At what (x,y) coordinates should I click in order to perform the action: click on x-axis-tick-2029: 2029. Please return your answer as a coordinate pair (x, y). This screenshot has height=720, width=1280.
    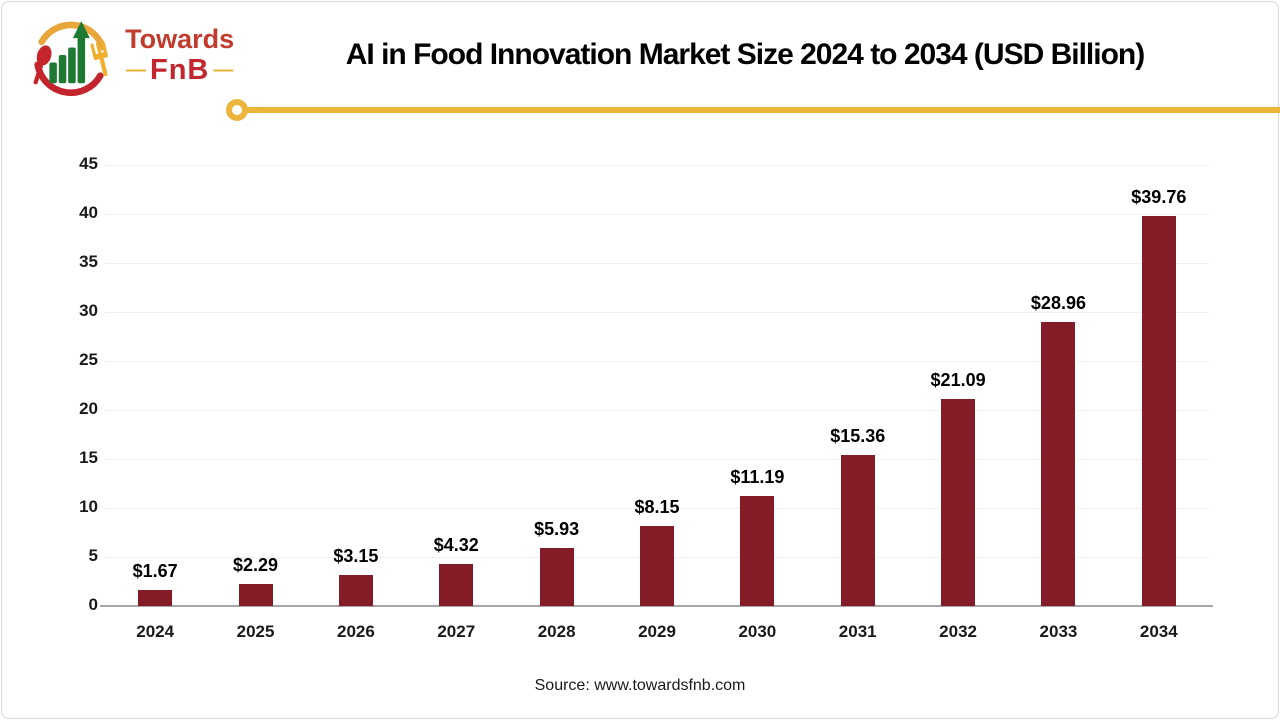
    Looking at the image, I should click on (657, 631).